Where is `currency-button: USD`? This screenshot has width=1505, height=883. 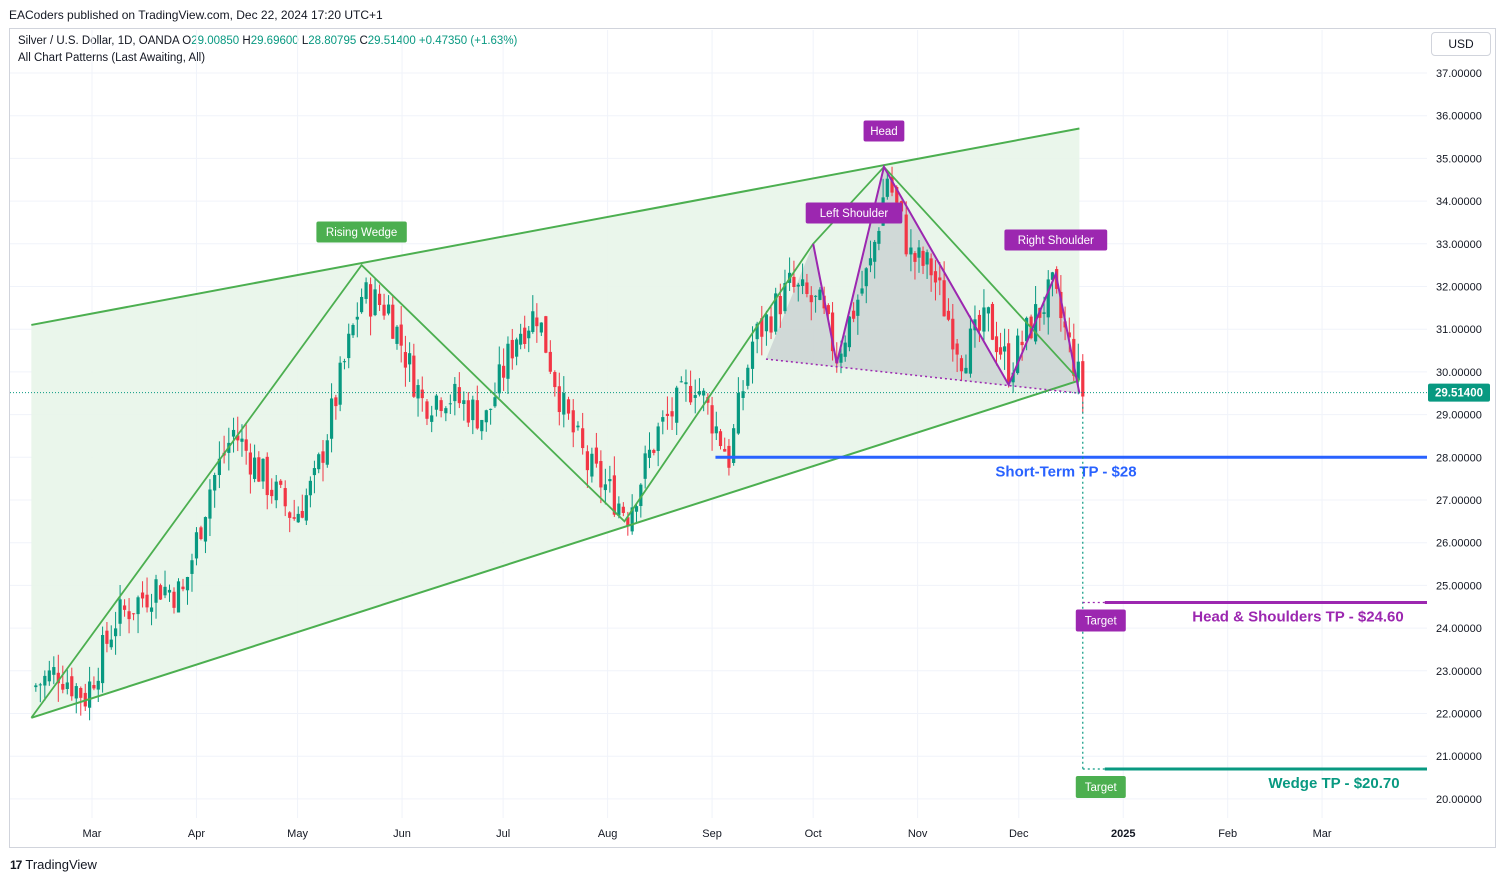
currency-button: USD is located at coordinates (1461, 44).